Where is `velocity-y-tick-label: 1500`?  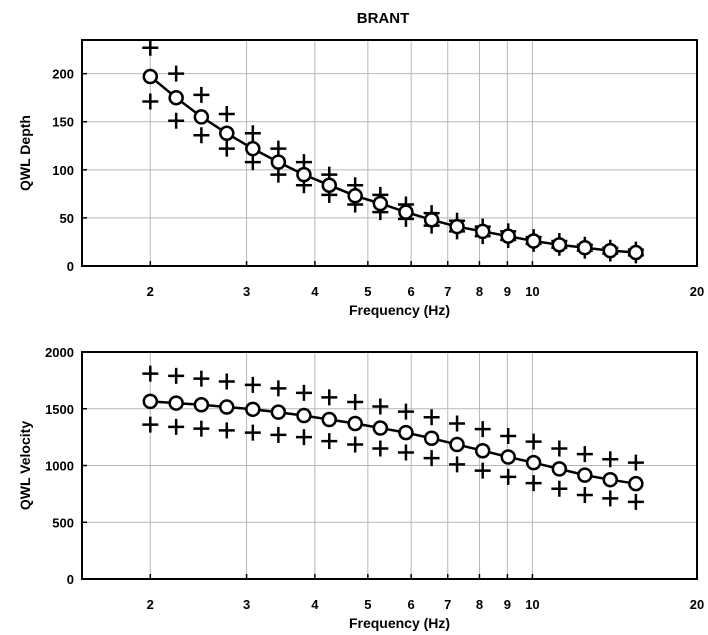
velocity-y-tick-label: 1500 is located at coordinates (59, 409).